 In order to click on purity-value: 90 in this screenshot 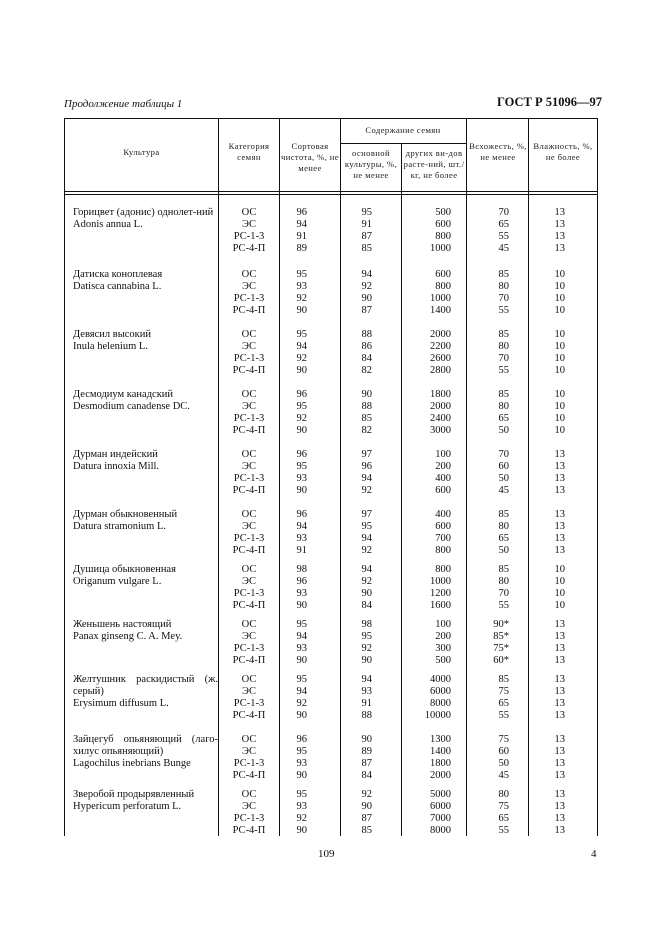, I will do `click(302, 830)`.